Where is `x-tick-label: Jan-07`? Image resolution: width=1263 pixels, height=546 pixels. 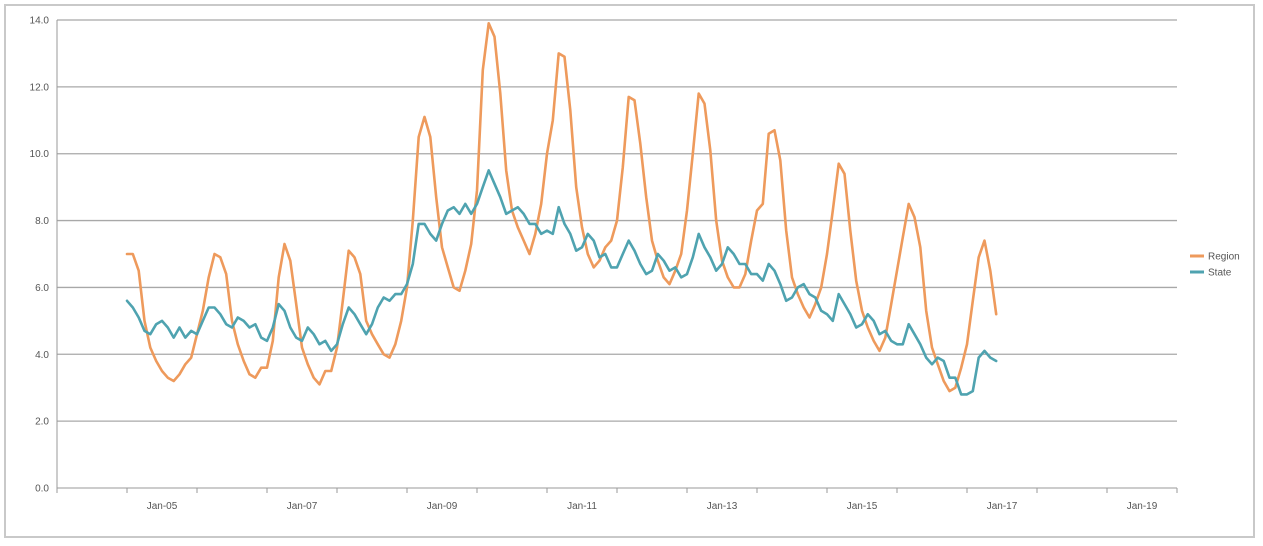 x-tick-label: Jan-07 is located at coordinates (302, 506).